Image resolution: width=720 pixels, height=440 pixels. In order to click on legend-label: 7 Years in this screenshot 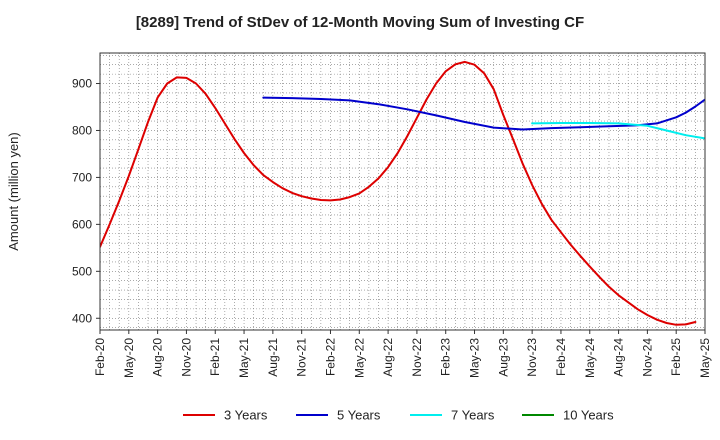, I will do `click(473, 415)`.